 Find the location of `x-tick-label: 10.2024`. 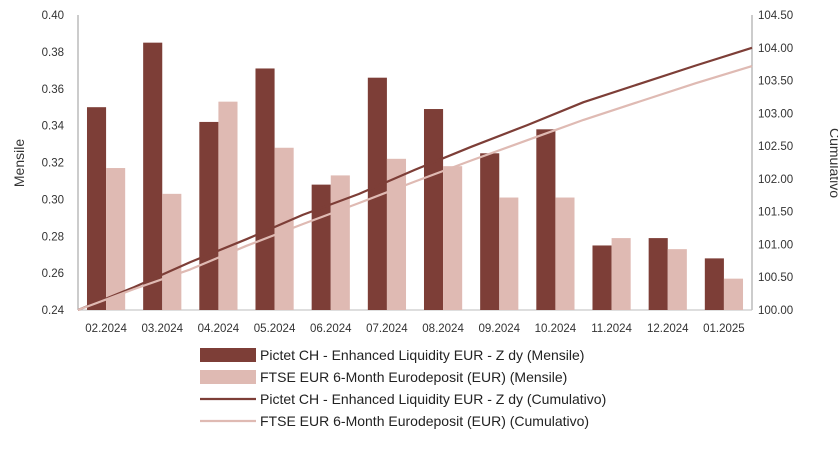

x-tick-label: 10.2024 is located at coordinates (556, 329).